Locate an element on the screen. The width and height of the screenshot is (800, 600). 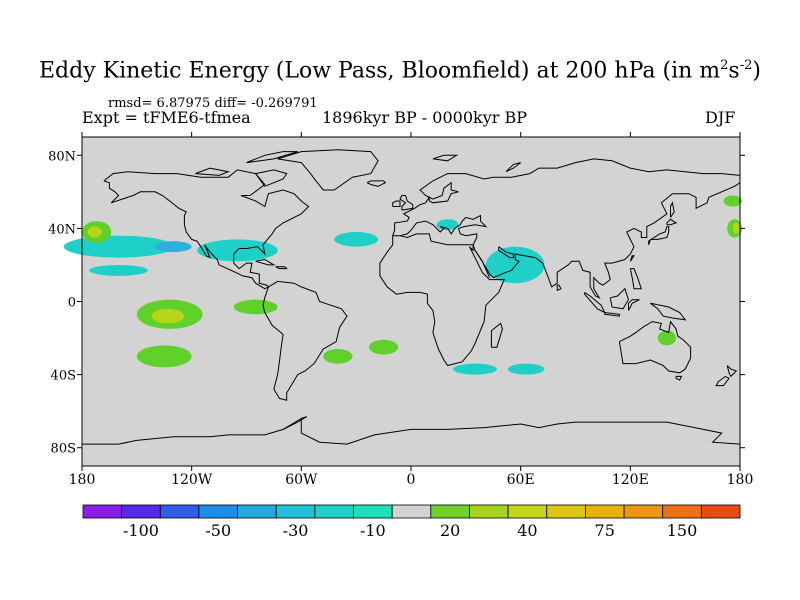
colorbar-label: 75 is located at coordinates (605, 530).